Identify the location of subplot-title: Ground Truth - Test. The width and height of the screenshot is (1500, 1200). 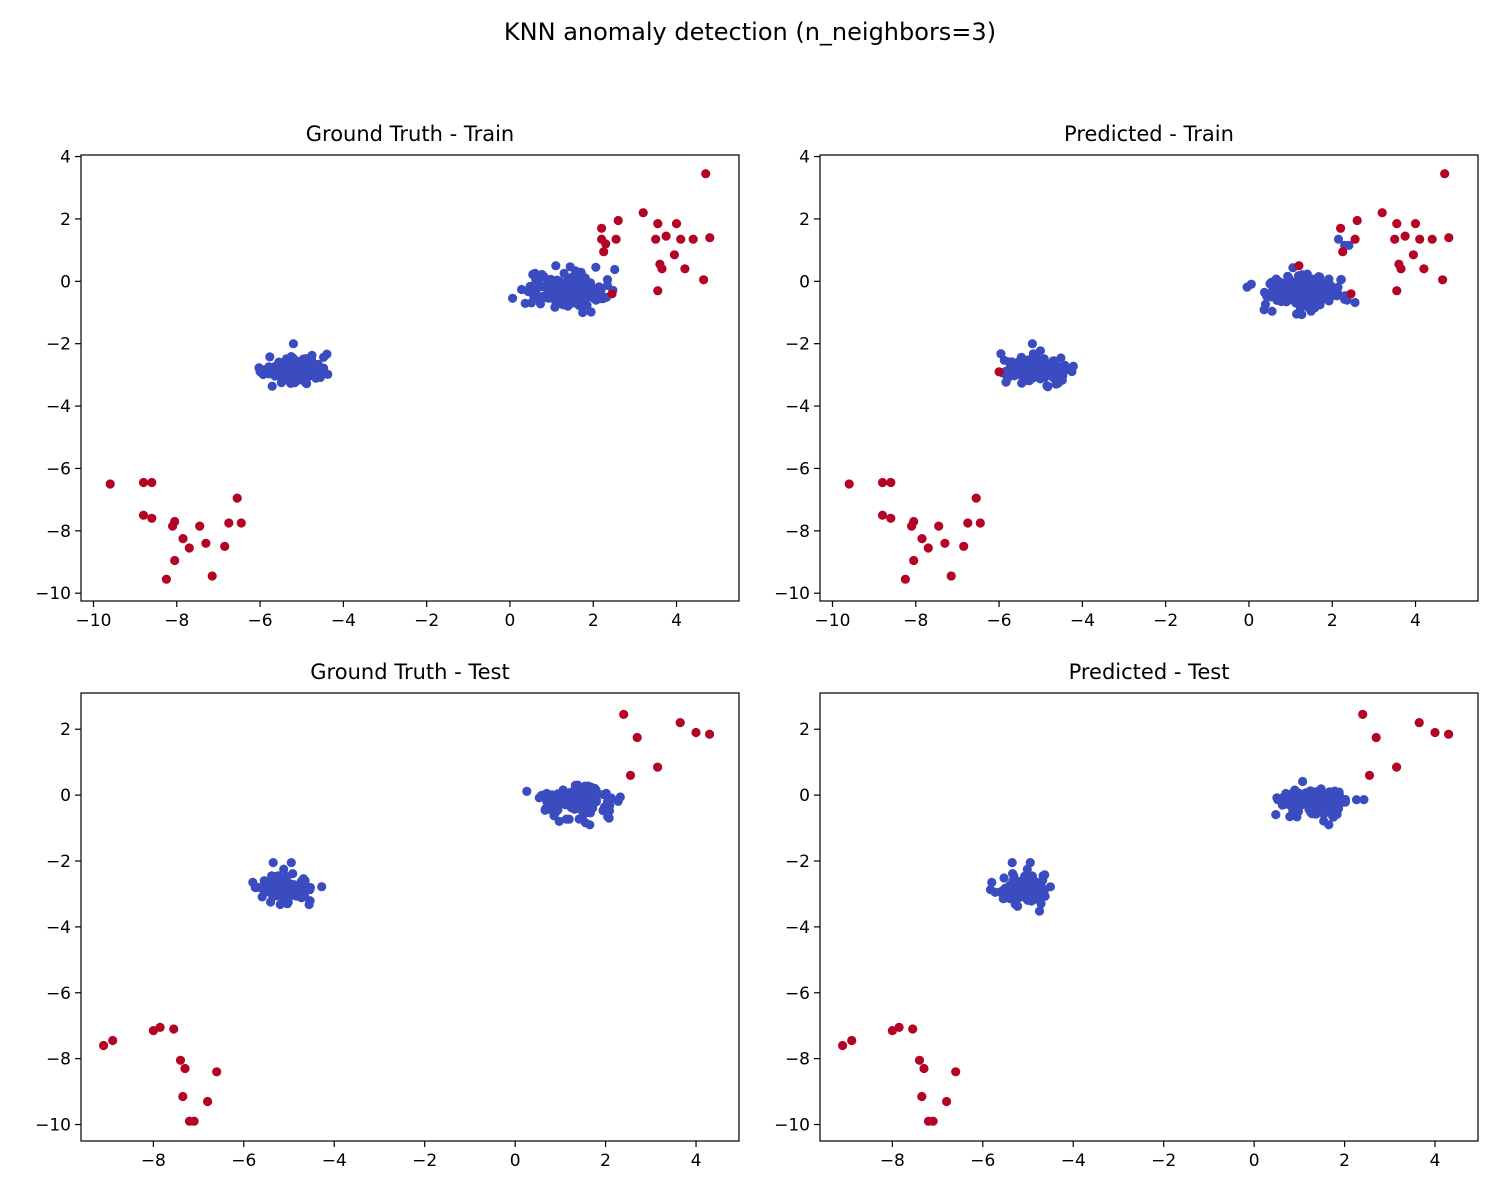
(409, 672).